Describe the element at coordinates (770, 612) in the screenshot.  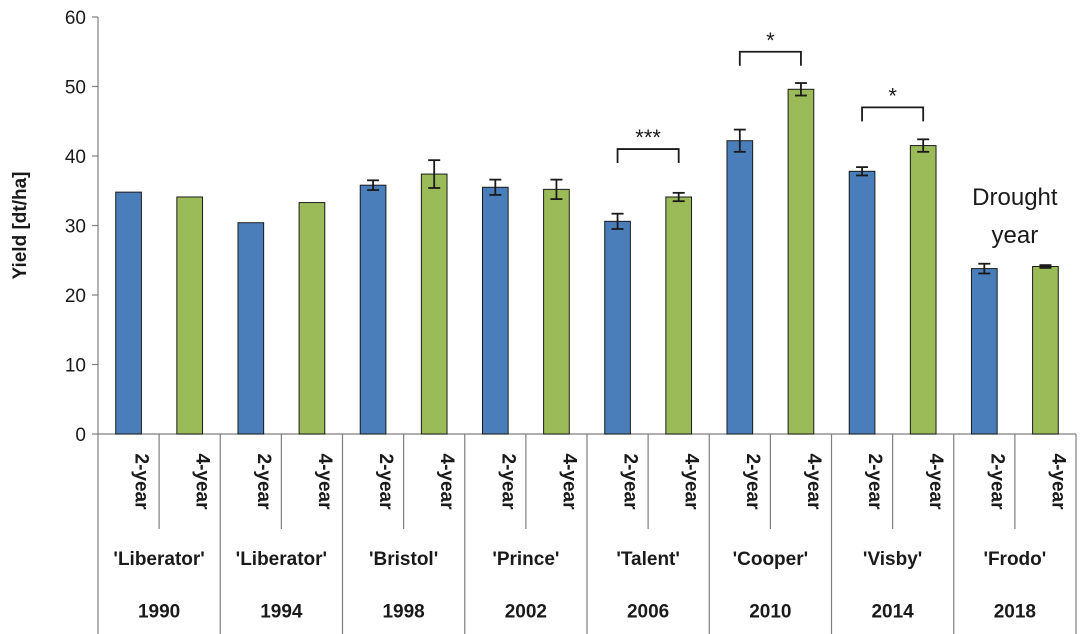
I see `year-label: 2010` at that location.